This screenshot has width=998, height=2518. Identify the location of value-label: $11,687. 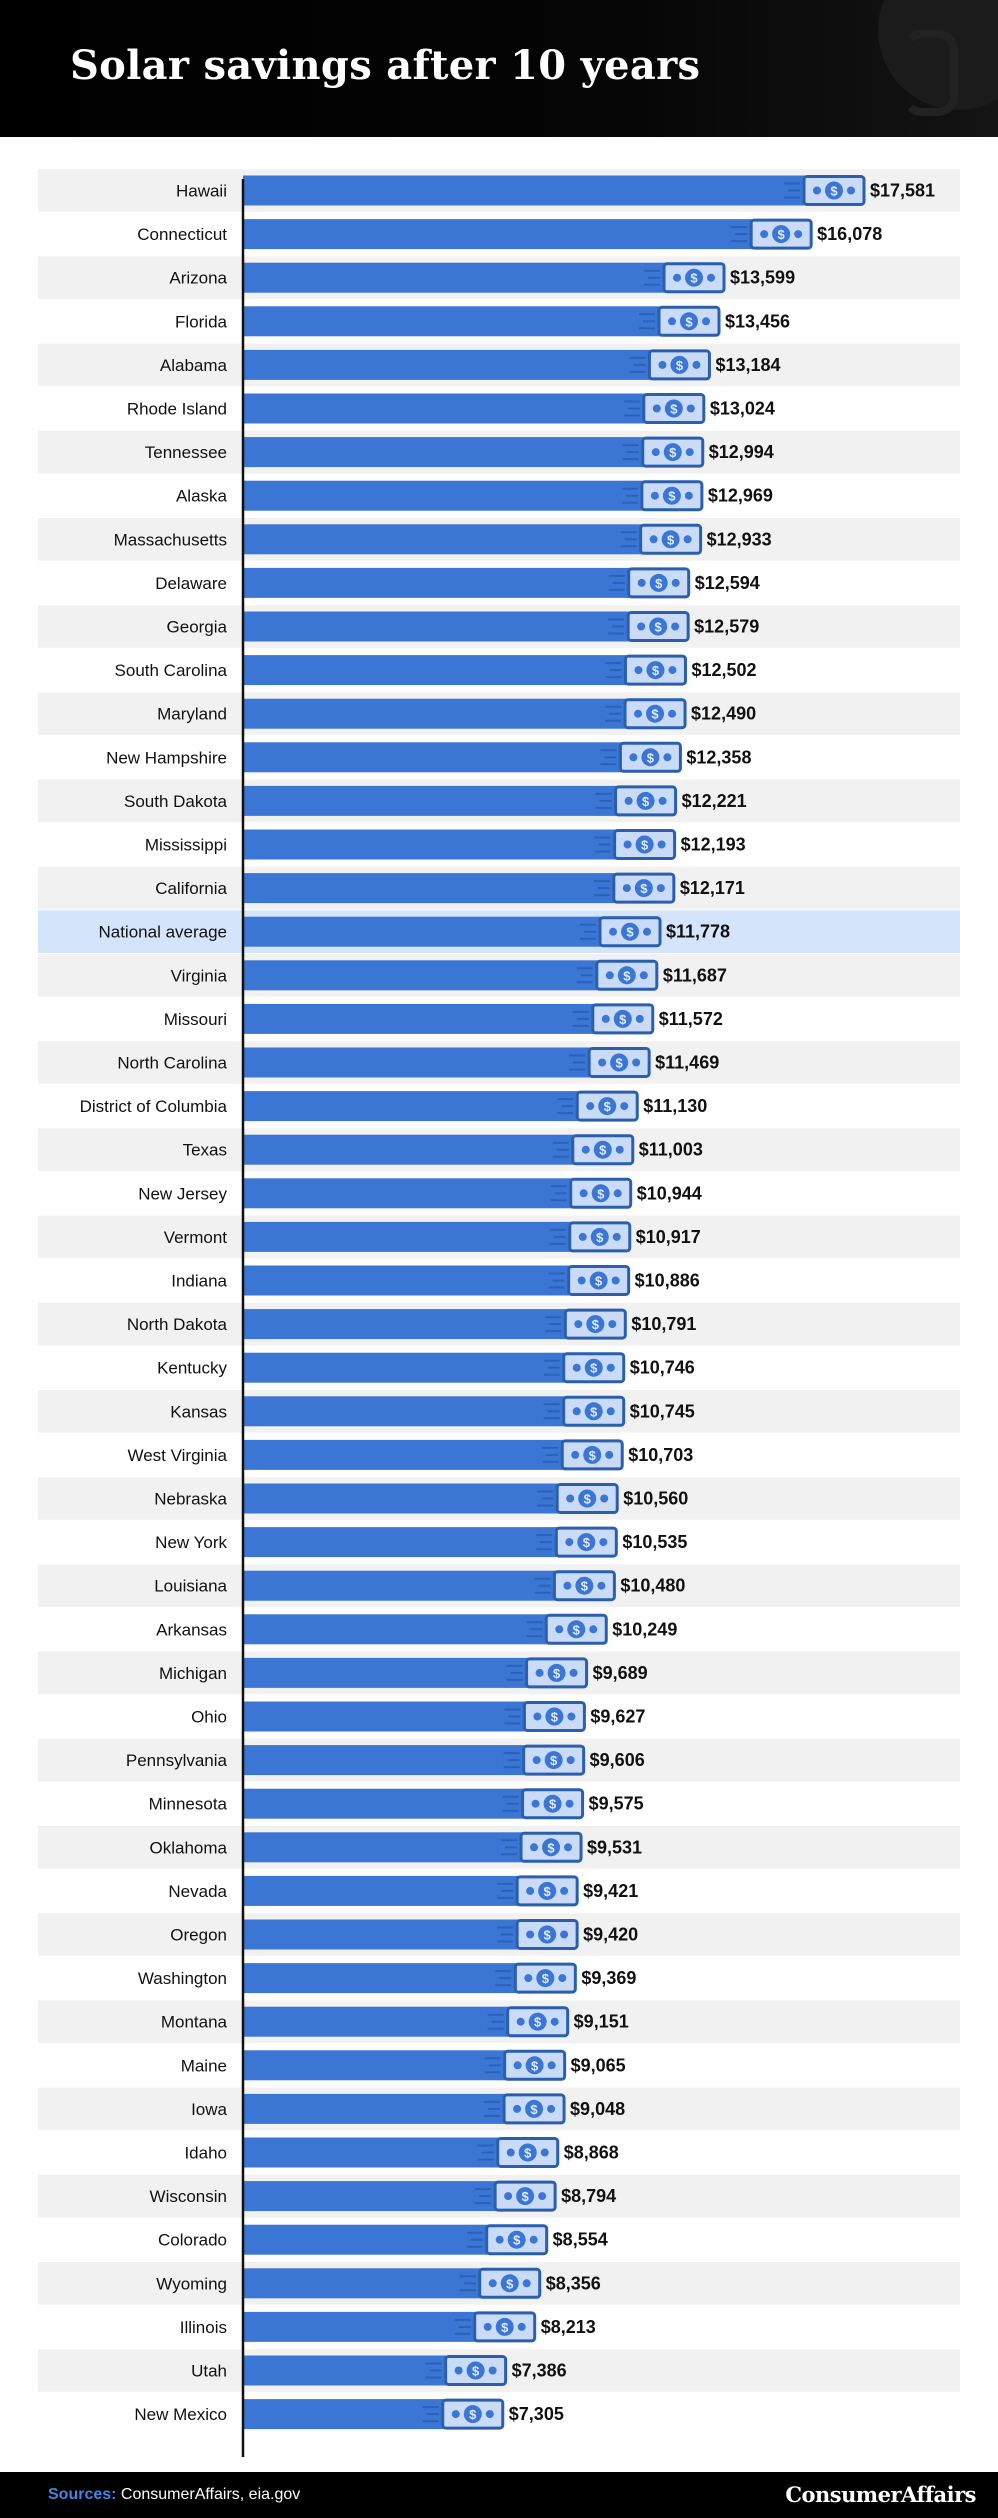
(695, 975).